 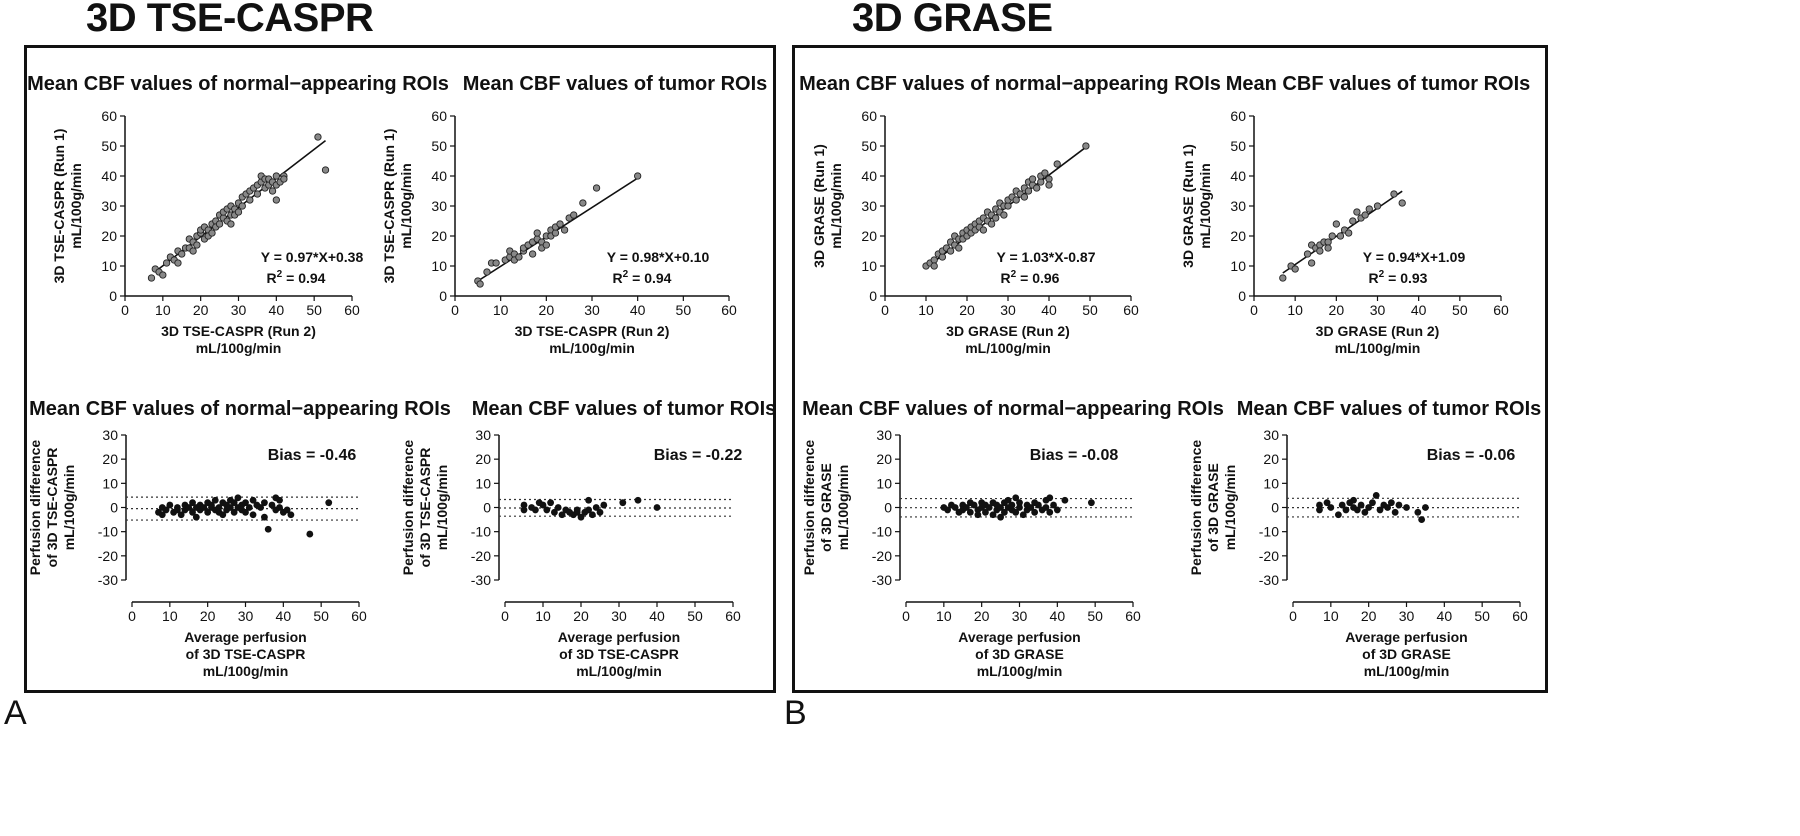 I want to click on a-corr-normal-y-tick-label: 20, so click(x=109, y=236).